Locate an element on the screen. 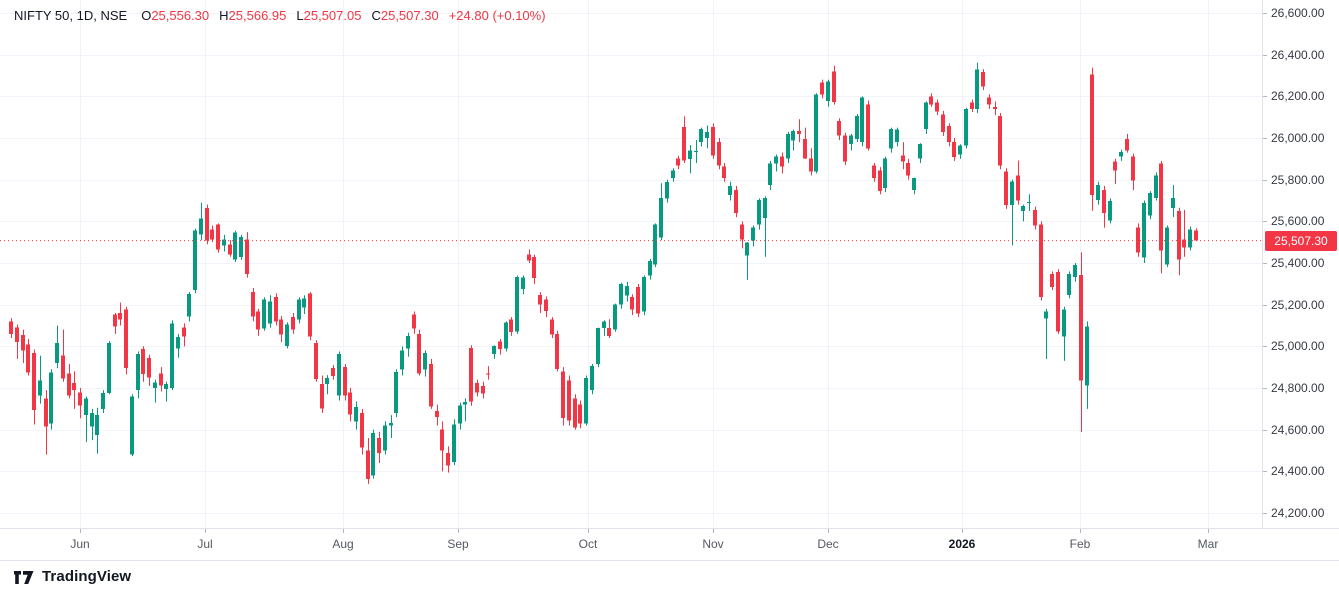  price-tick-label: 24,200.00 is located at coordinates (1298, 513).